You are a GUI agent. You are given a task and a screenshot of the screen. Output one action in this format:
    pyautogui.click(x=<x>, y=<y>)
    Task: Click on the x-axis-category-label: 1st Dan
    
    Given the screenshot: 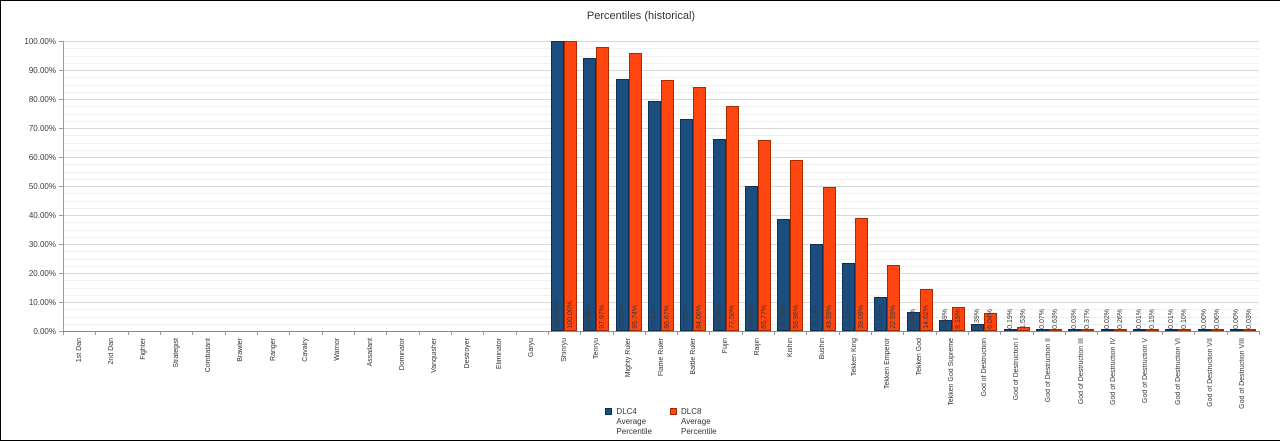 What is the action you would take?
    pyautogui.click(x=79, y=350)
    